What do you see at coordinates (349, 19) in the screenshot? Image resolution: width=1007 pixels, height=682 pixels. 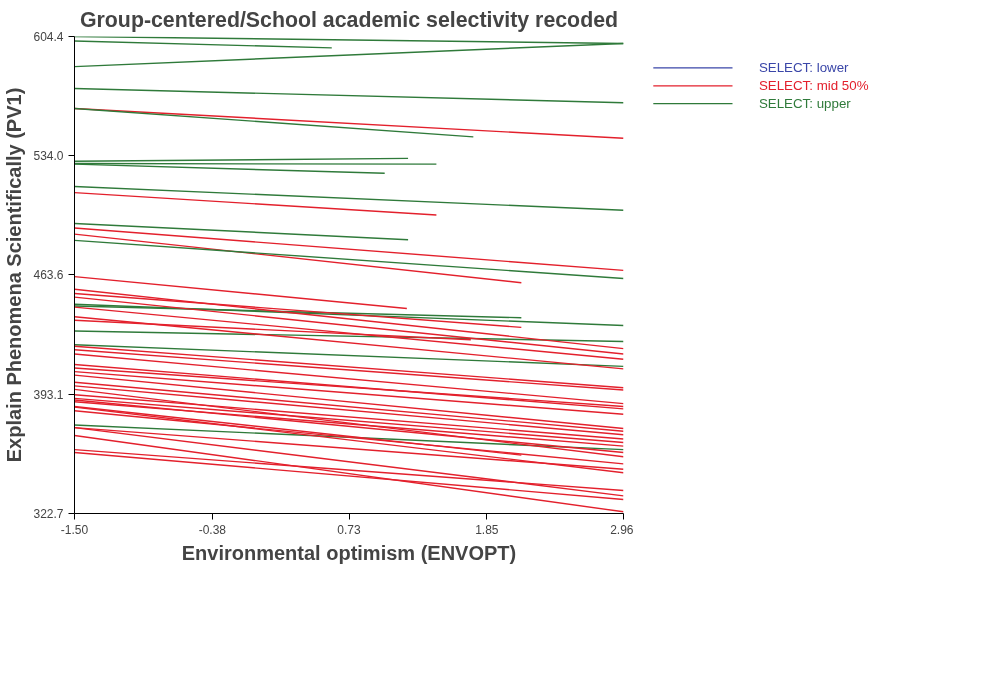 I see `chart-title: Group-centered/School academic selectivity recoded` at bounding box center [349, 19].